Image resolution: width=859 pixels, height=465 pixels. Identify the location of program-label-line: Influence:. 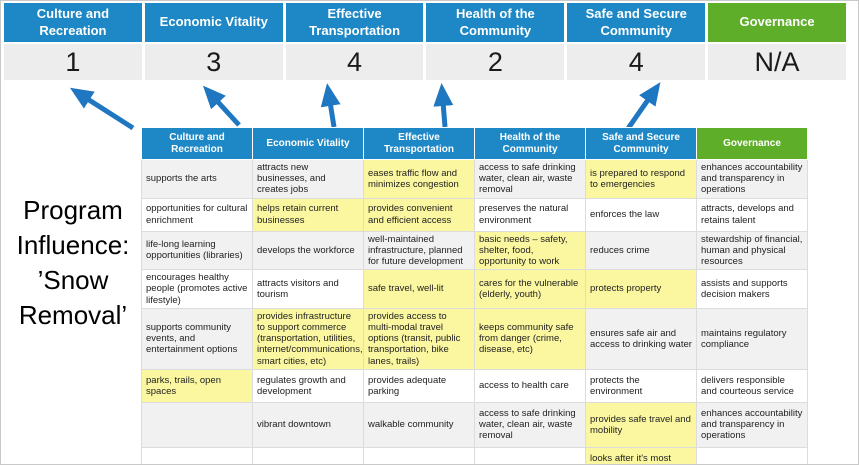
(73, 245).